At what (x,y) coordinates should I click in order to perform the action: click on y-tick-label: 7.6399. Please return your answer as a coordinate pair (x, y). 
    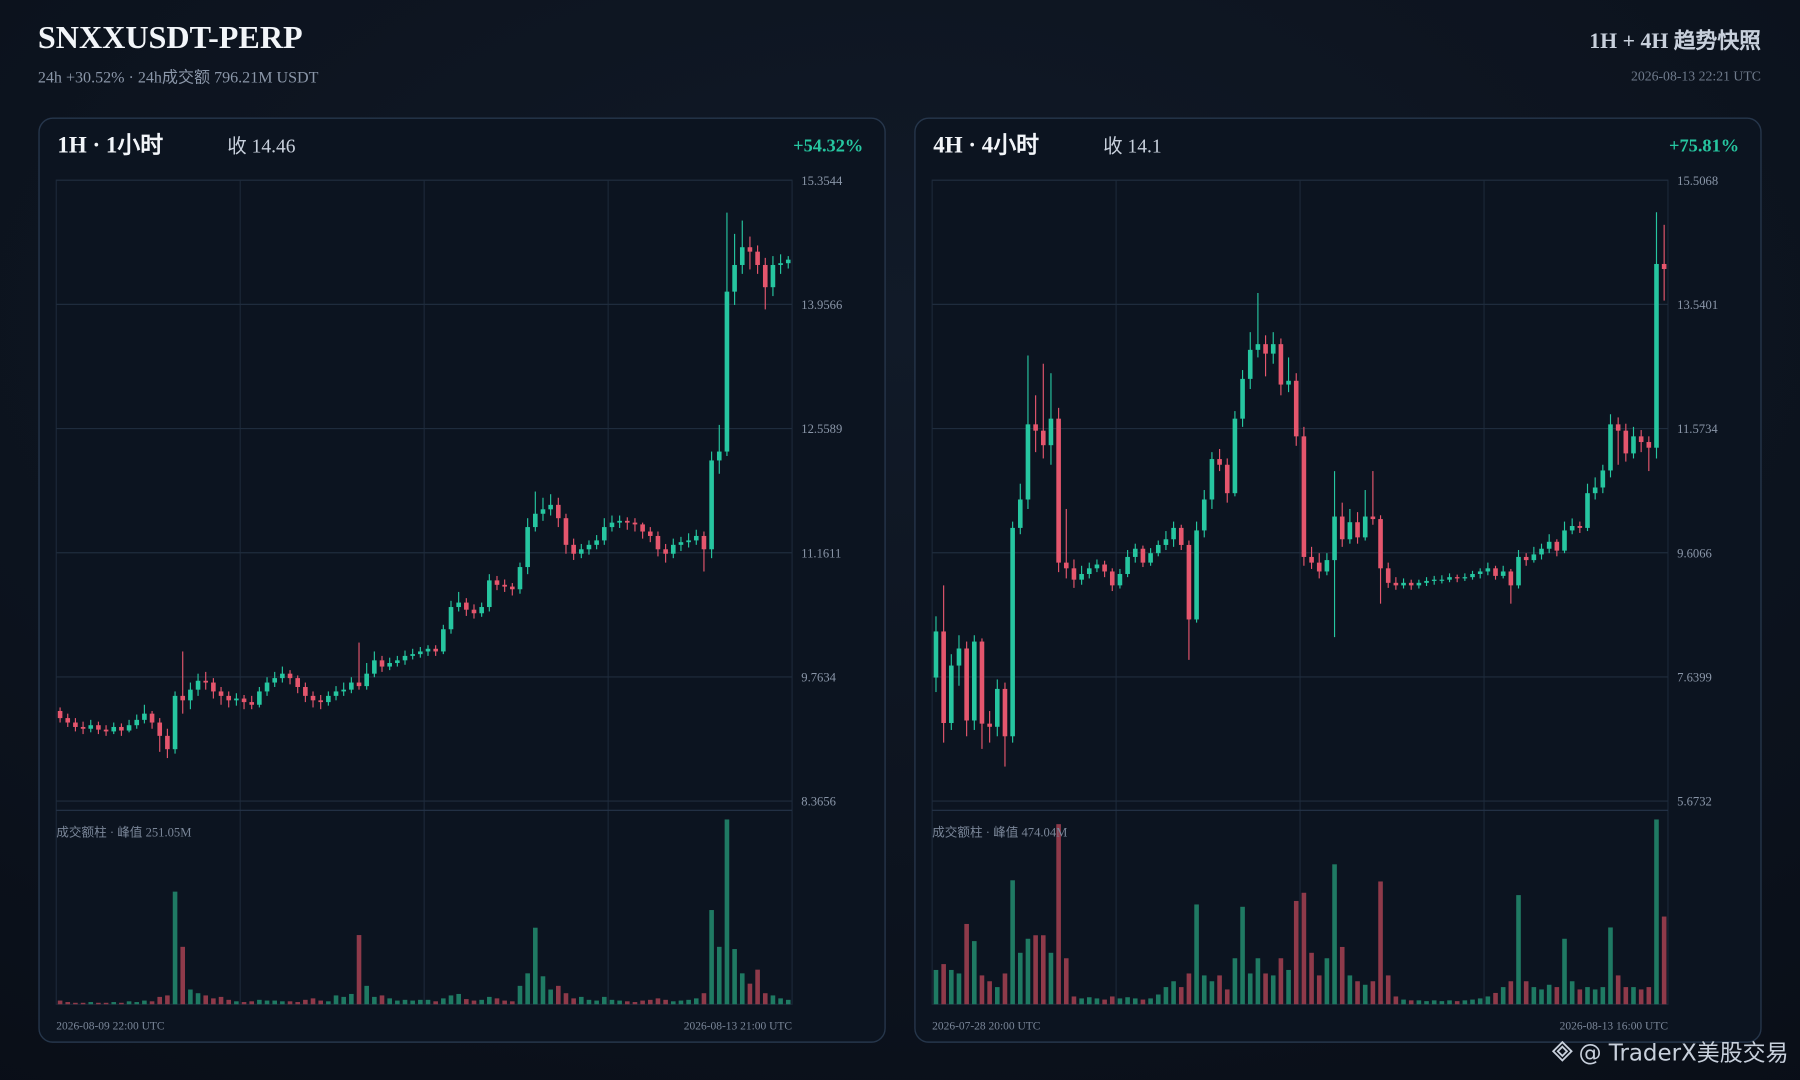
    Looking at the image, I should click on (1694, 678).